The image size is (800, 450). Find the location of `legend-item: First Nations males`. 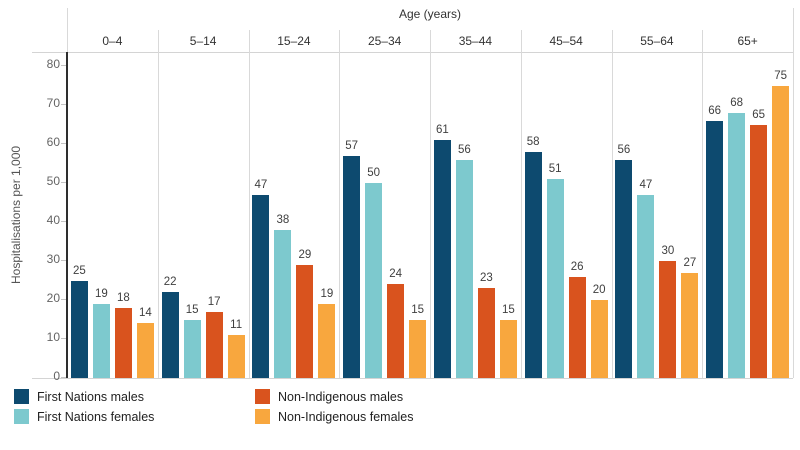

legend-item: First Nations males is located at coordinates (79, 396).